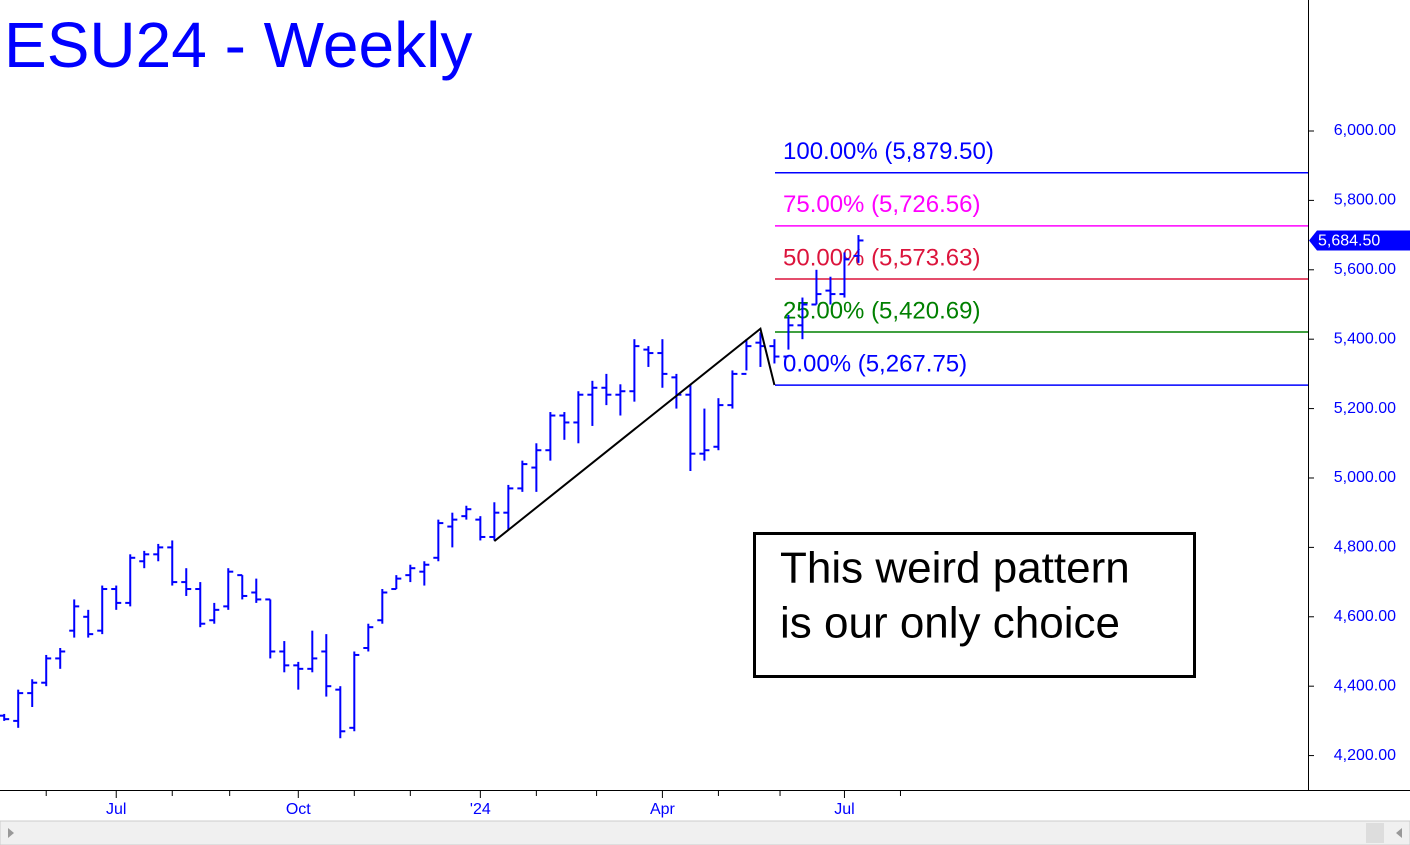  I want to click on annotation: is our only choice, so click(950, 623).